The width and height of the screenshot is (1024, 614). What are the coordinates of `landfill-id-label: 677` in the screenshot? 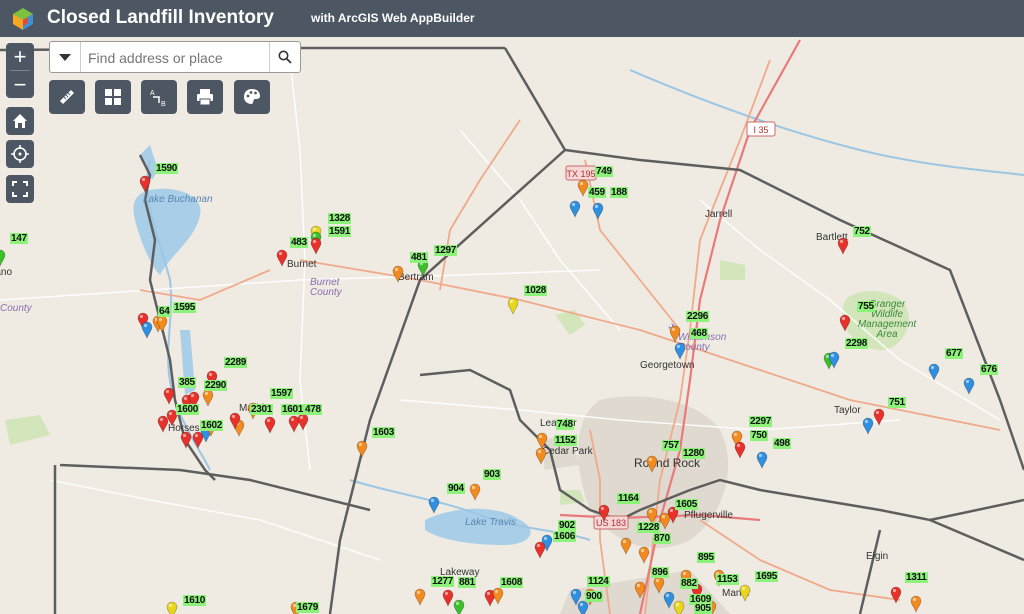 It's located at (954, 353).